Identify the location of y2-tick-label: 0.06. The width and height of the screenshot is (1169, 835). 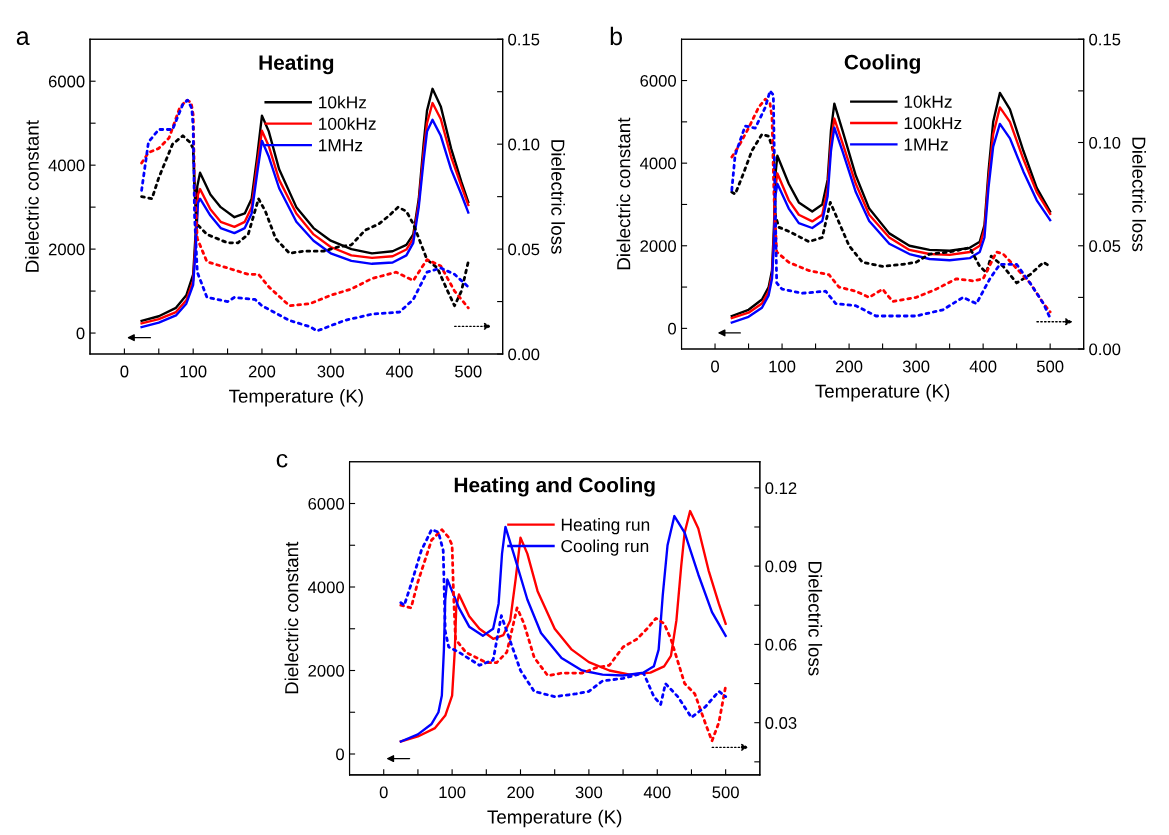
(781, 644).